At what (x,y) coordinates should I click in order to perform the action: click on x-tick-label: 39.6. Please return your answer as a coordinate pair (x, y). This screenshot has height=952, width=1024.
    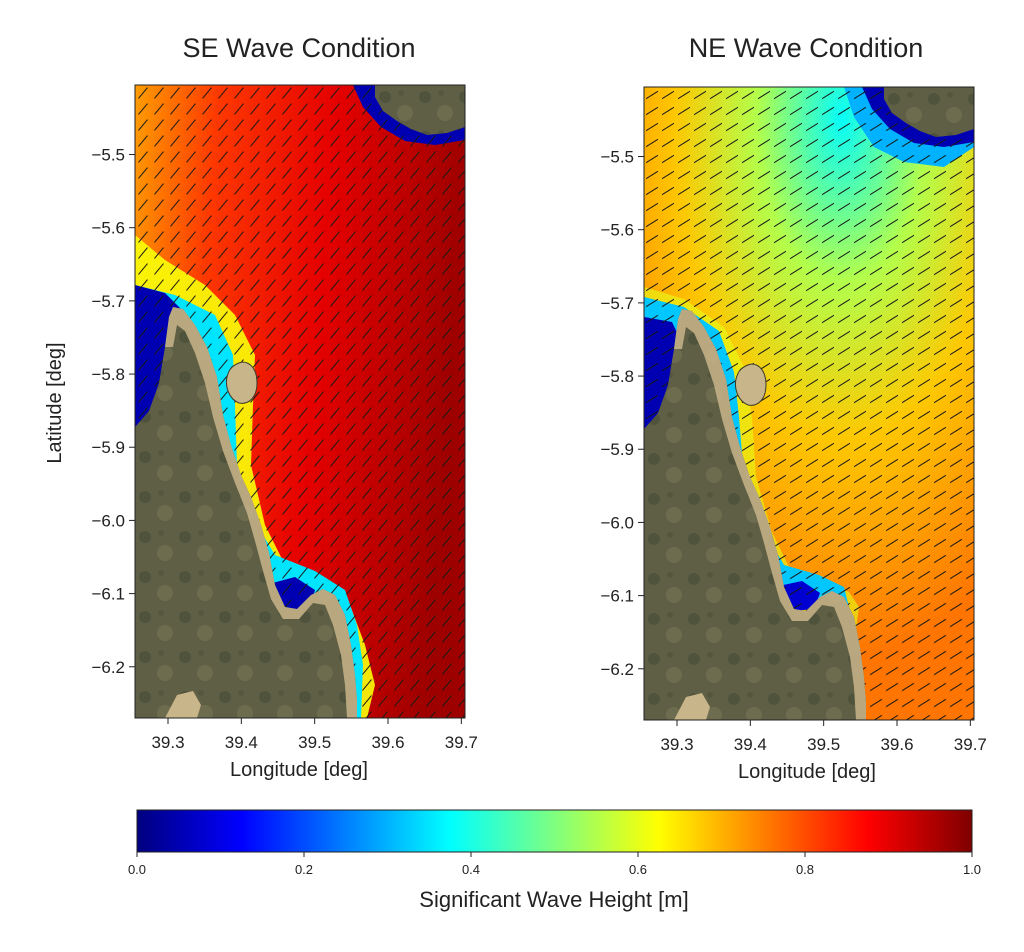
    Looking at the image, I should click on (896, 744).